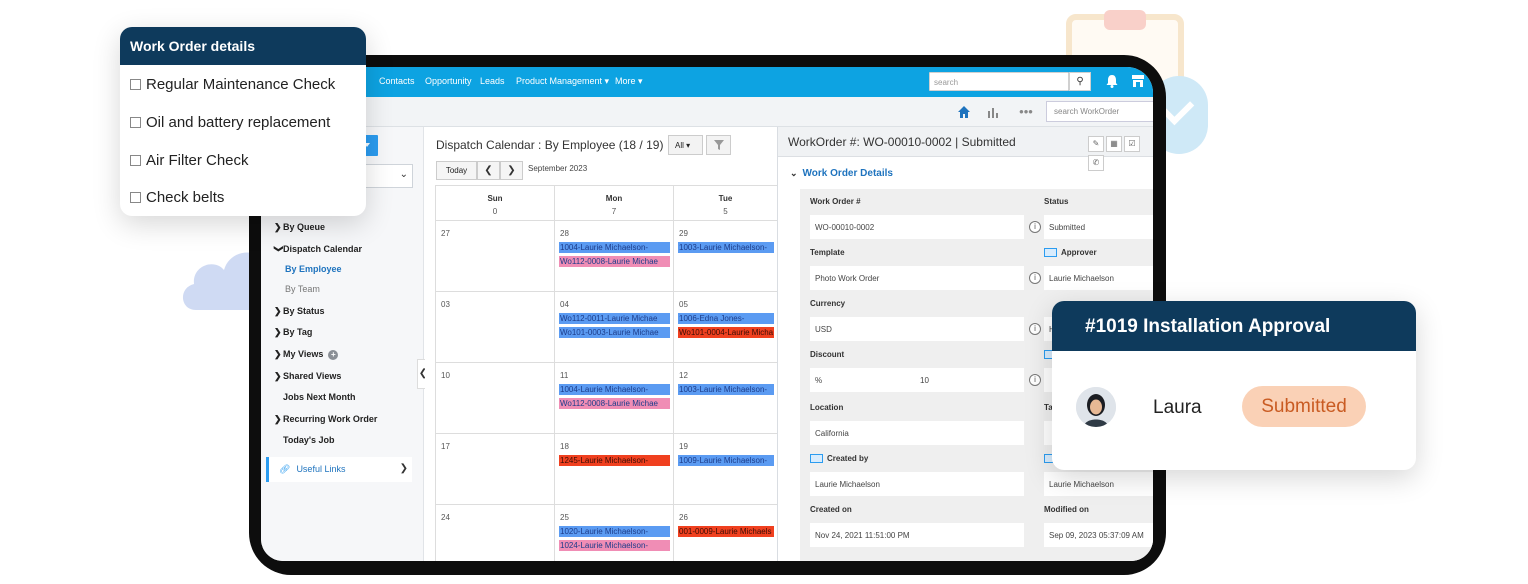  I want to click on calendar-event: Wo112-0011-Laurie Michae, so click(614, 318).